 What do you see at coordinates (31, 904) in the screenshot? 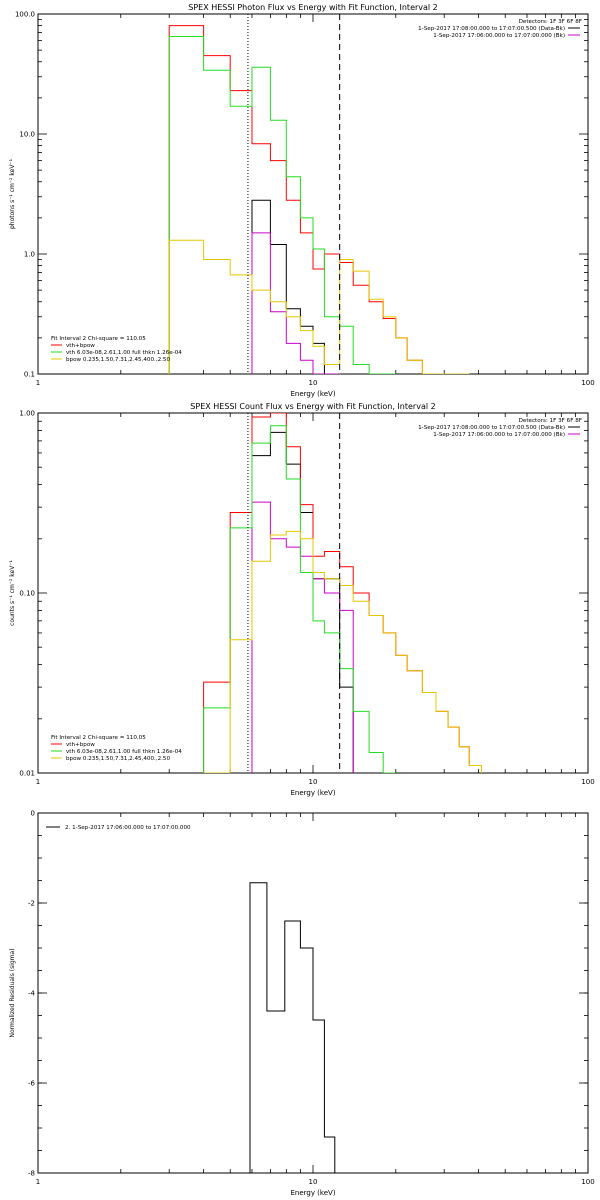
I see `residuals-y-tick-label: -2` at bounding box center [31, 904].